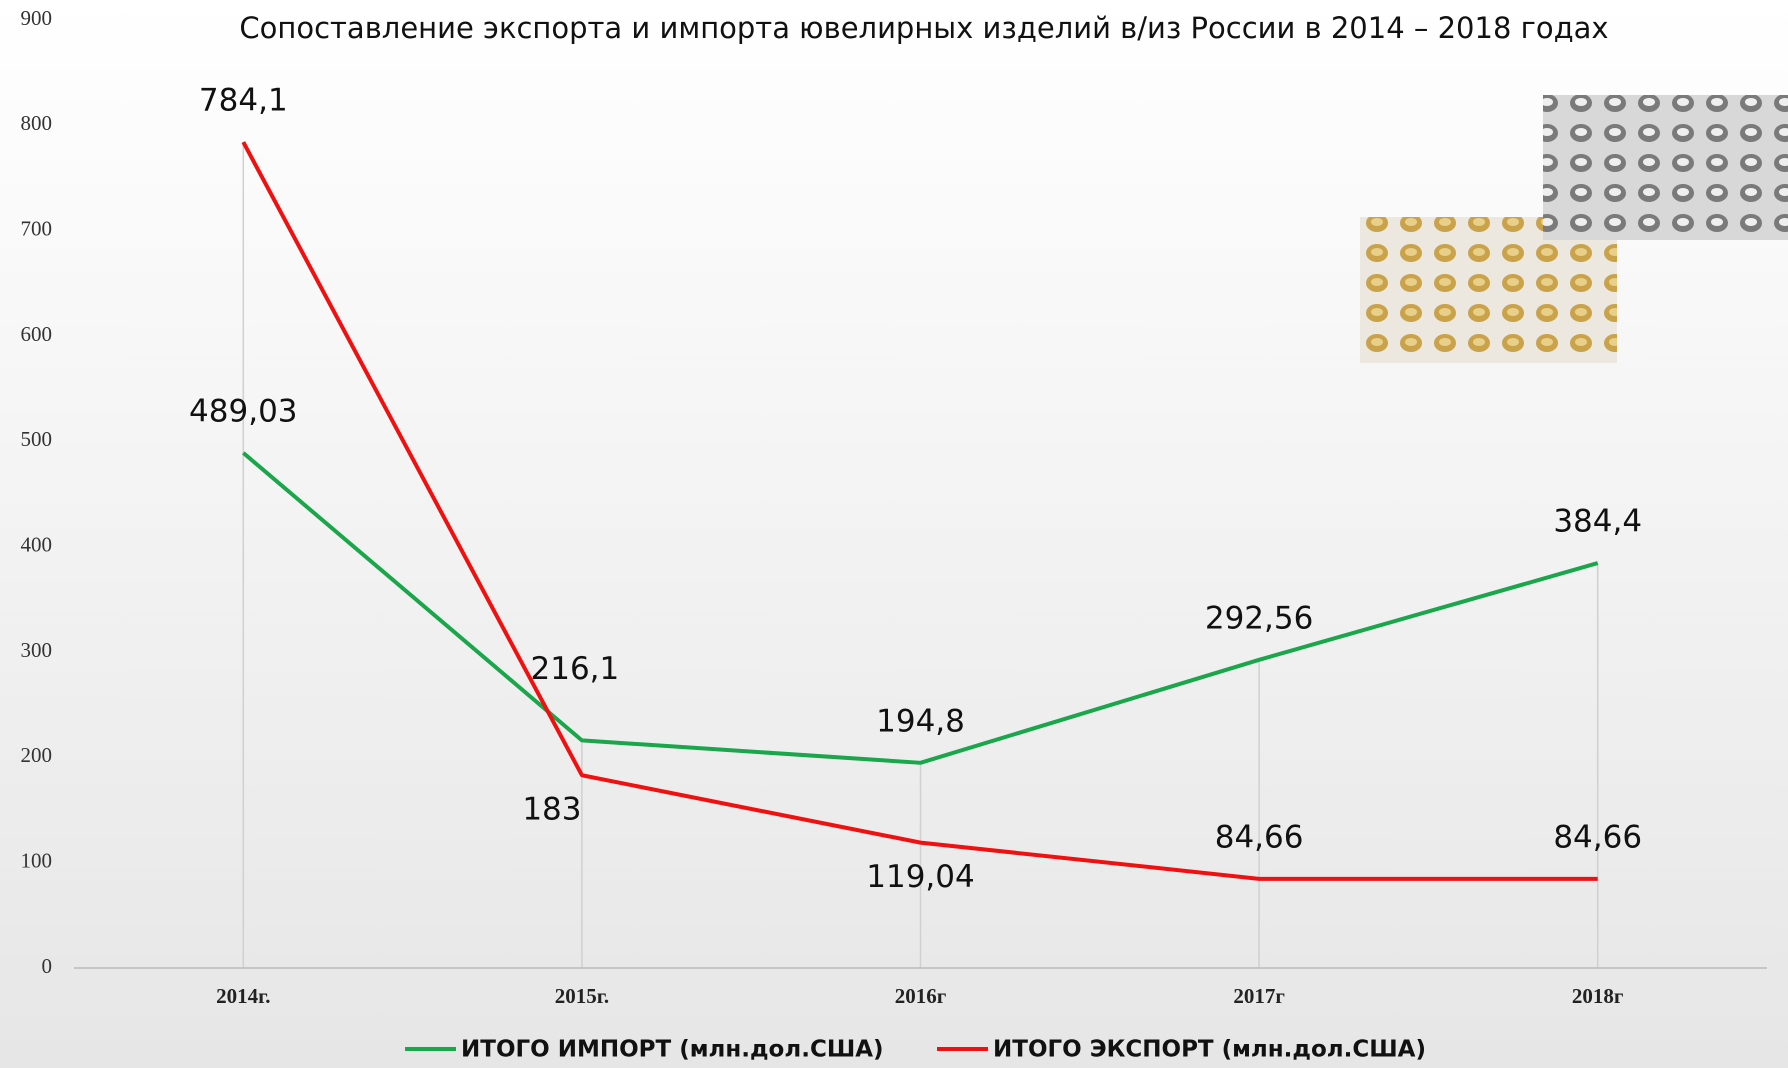  I want to click on data-label: 194,8, so click(920, 721).